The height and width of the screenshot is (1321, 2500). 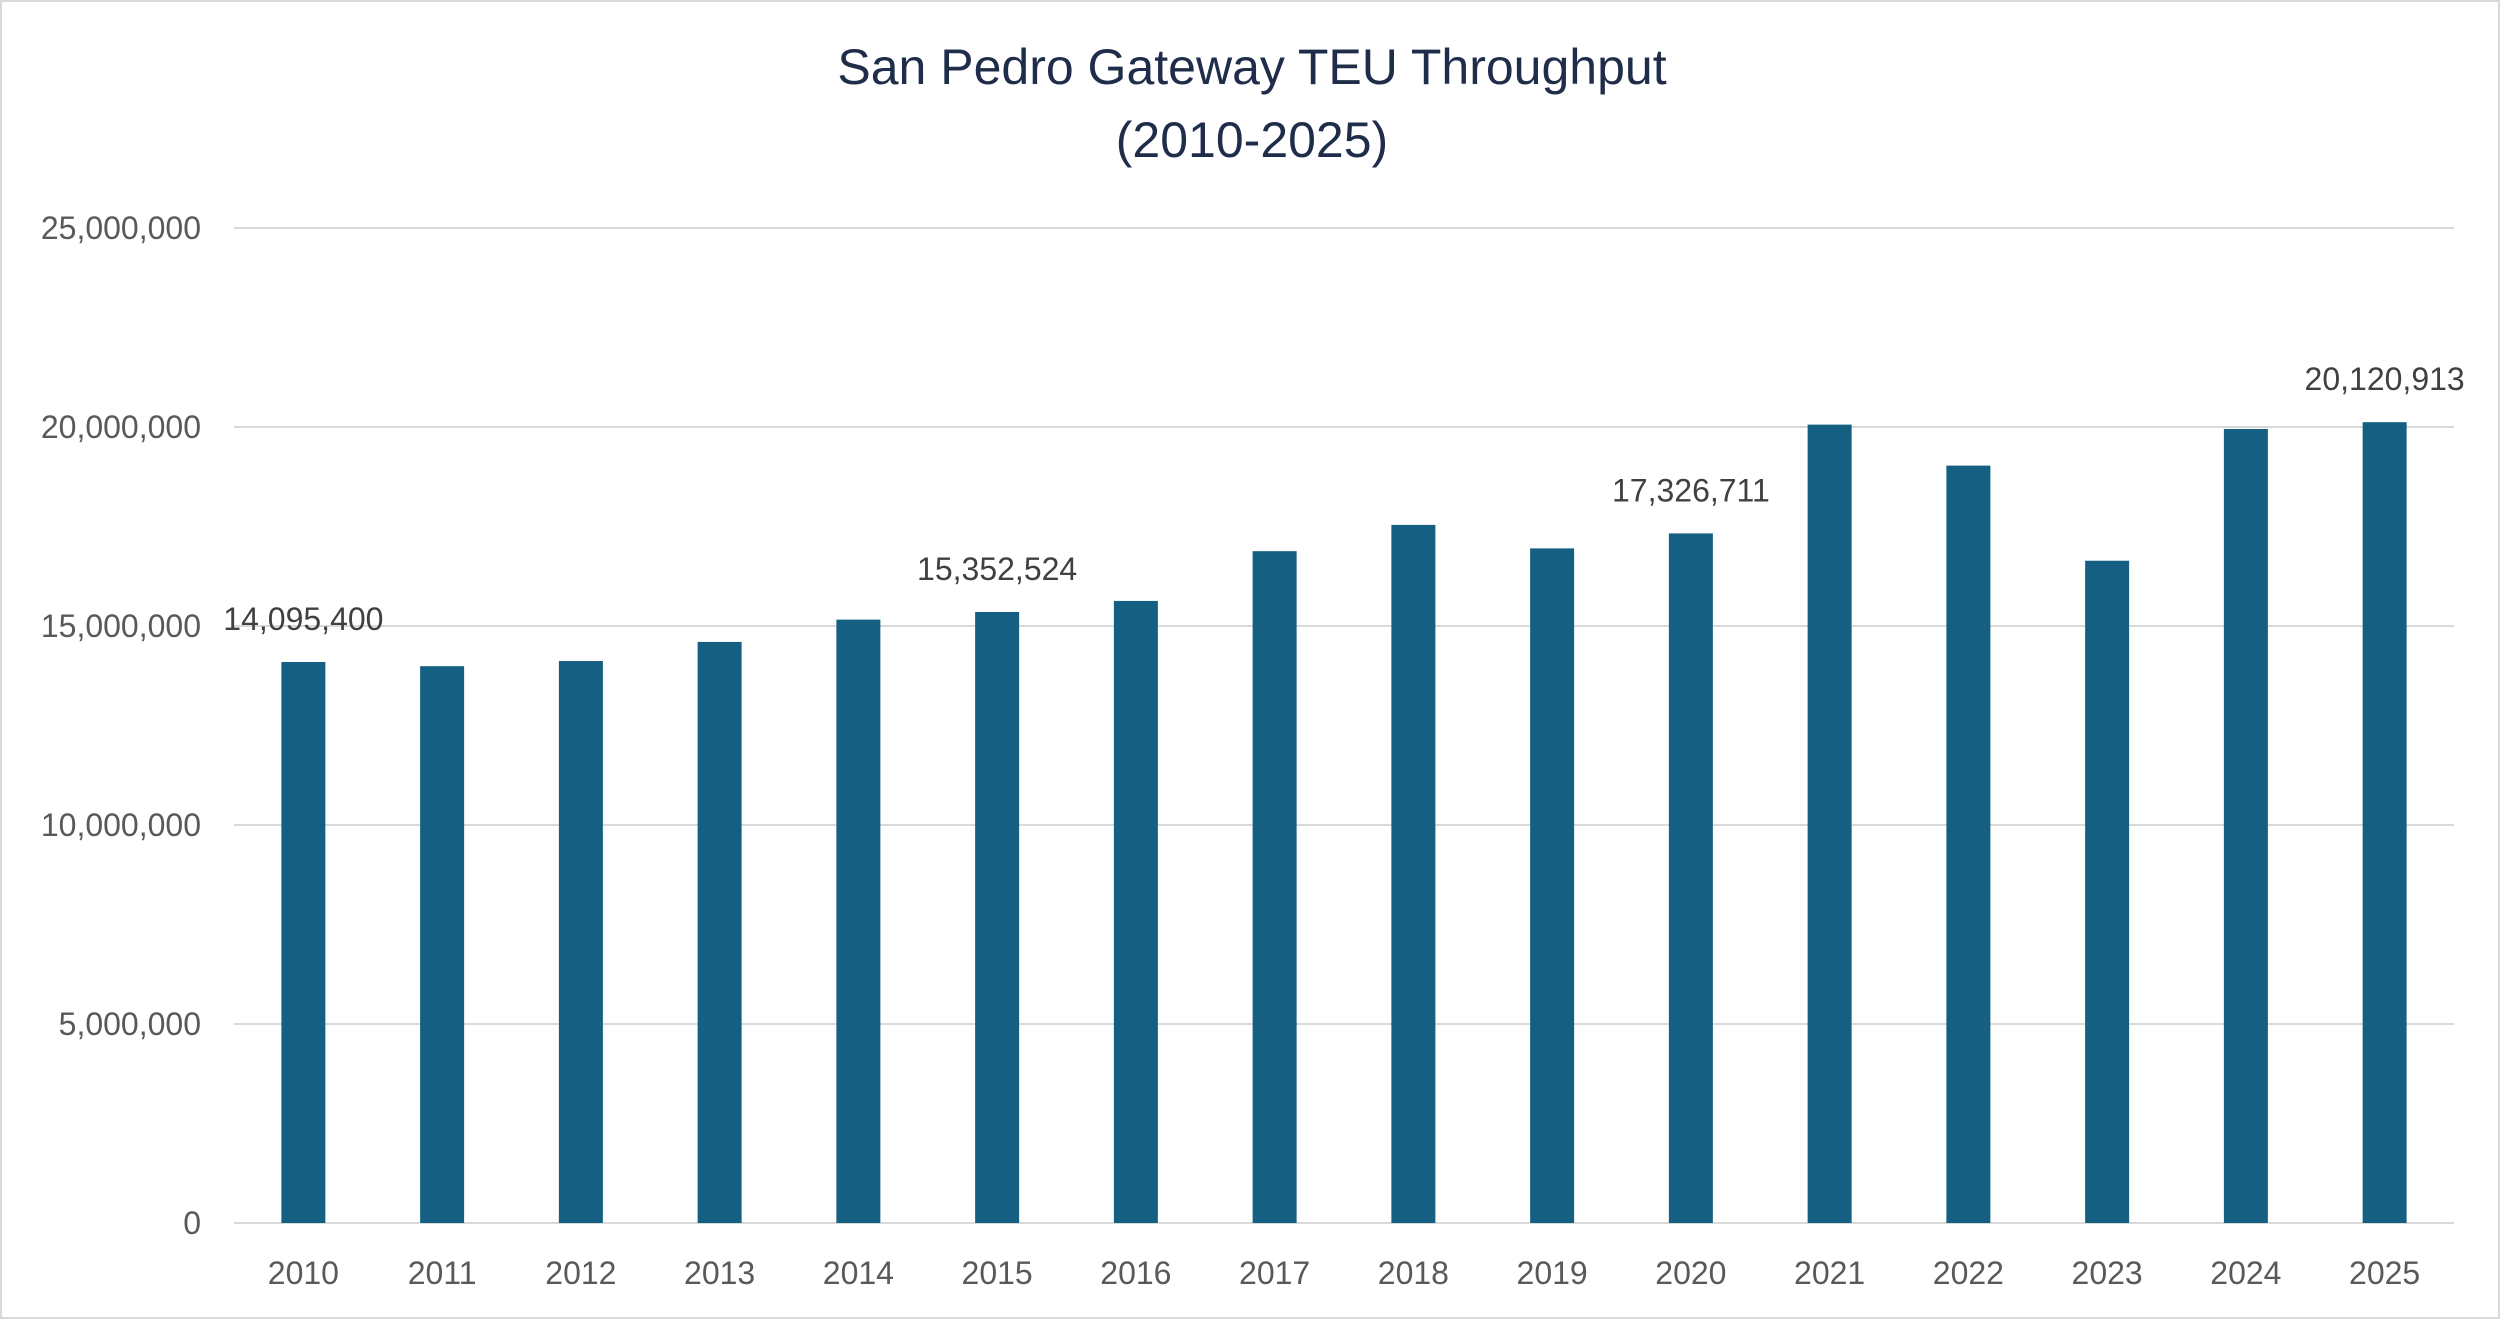 I want to click on x-tick-label: 2024, so click(x=2245, y=1273).